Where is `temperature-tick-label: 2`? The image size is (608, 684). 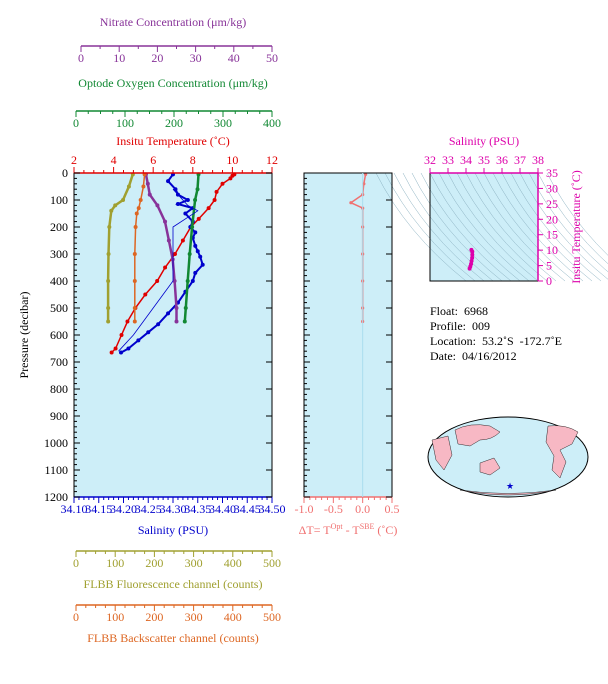 temperature-tick-label: 2 is located at coordinates (74, 160).